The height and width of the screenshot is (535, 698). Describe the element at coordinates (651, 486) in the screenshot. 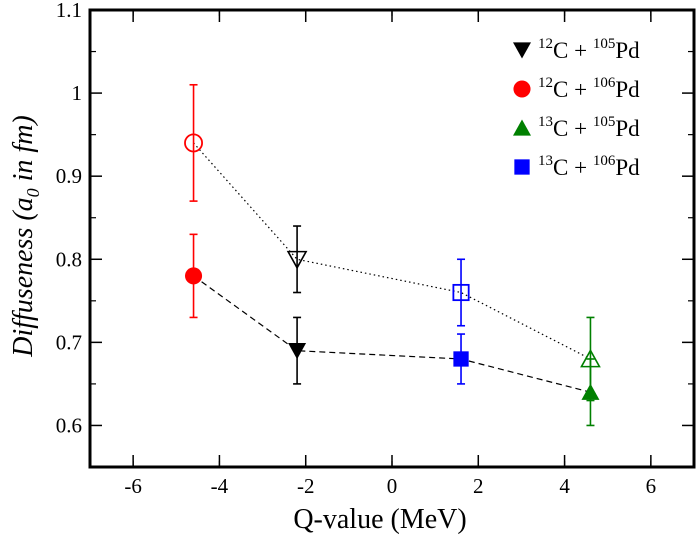

I see `x-tick-label: 6` at that location.